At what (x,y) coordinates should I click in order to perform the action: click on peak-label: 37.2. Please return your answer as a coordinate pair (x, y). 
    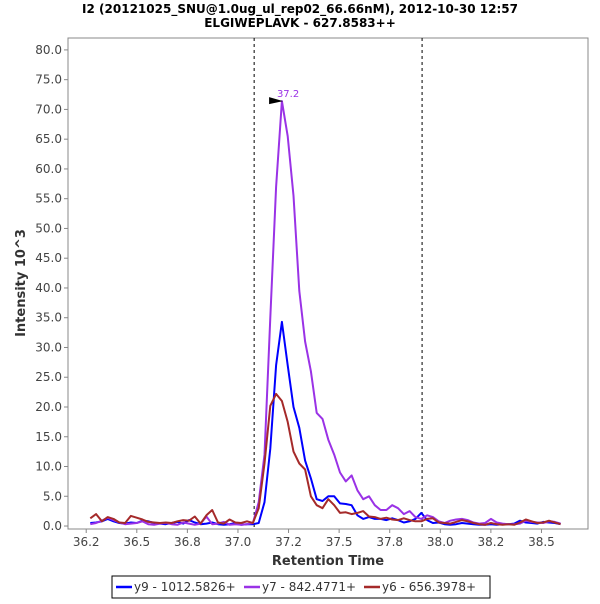
    Looking at the image, I should click on (288, 94).